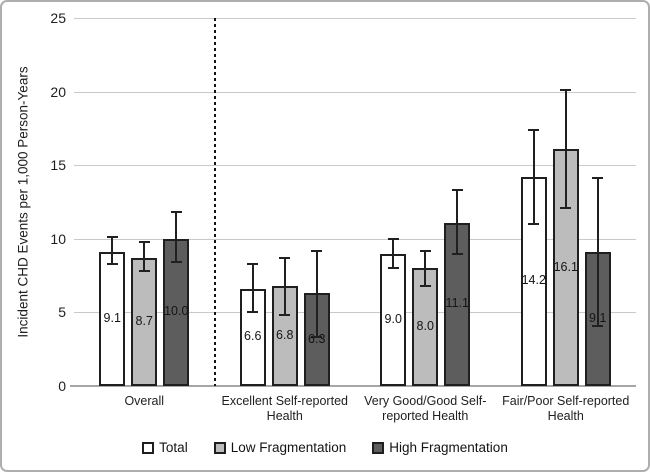 The width and height of the screenshot is (650, 472). Describe the element at coordinates (62, 386) in the screenshot. I see `y-tick-label: 0` at that location.